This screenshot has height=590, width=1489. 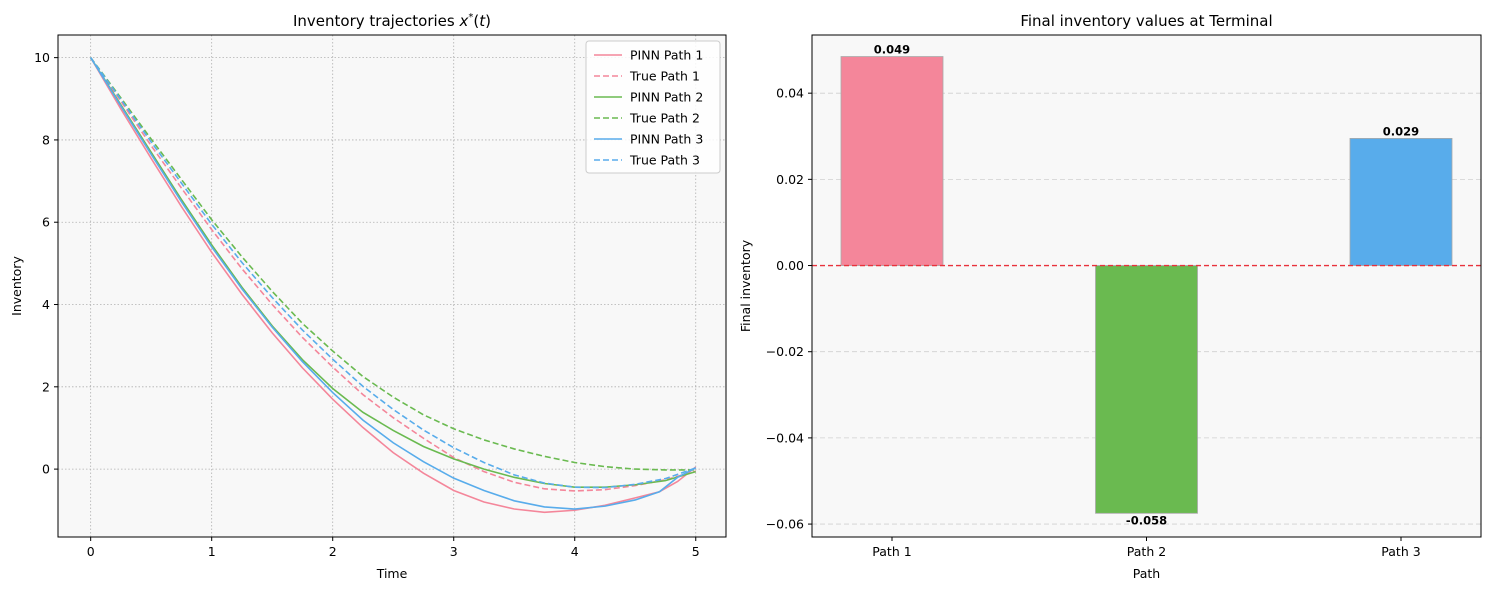 What do you see at coordinates (46, 263) in the screenshot?
I see `y-axis-ticks: 0 2 4 6 8 10` at bounding box center [46, 263].